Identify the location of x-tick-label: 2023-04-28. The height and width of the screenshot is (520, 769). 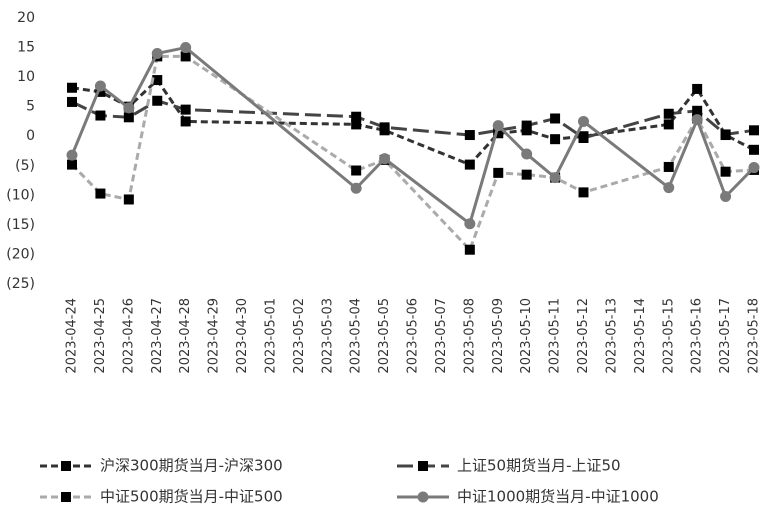
(185, 336).